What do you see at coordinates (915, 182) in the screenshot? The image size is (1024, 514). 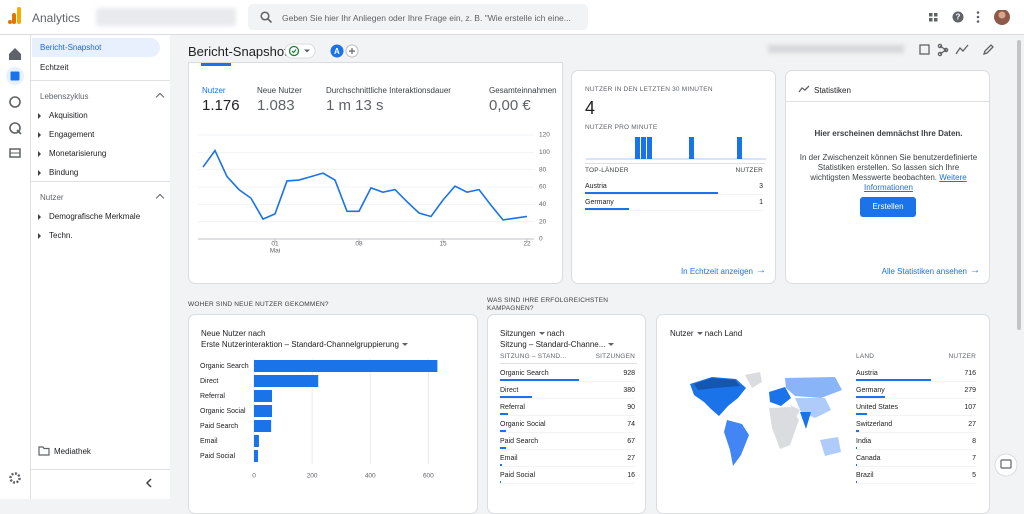 I see `link: Weitere Informationen` at bounding box center [915, 182].